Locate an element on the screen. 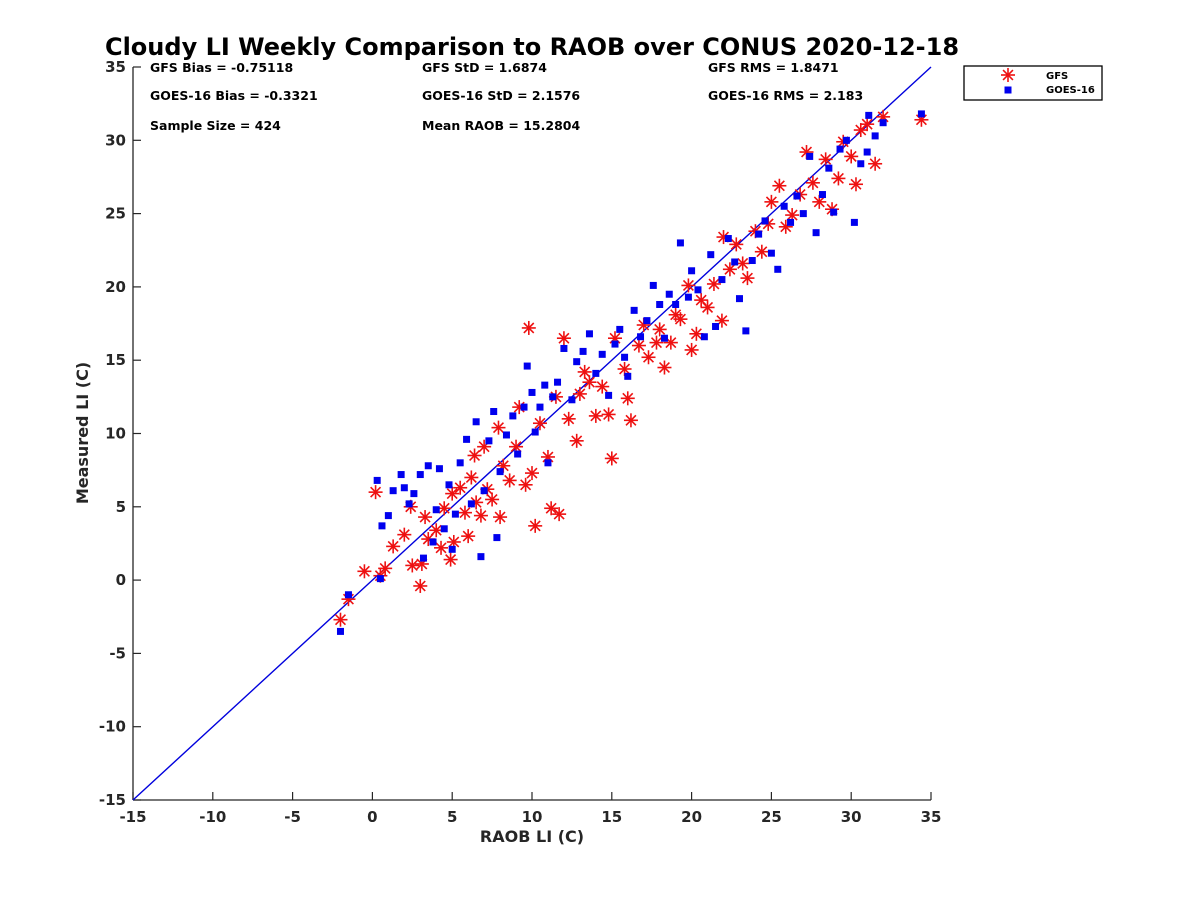 Image resolution: width=1200 pixels, height=900 pixels. x-tick-label: 5 is located at coordinates (452, 817).